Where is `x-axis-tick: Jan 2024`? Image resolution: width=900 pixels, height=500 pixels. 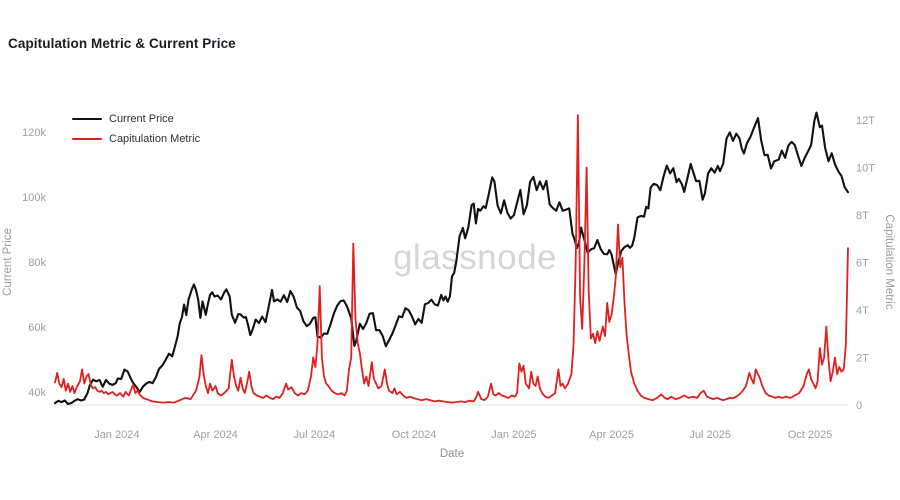 x-axis-tick: Jan 2024 is located at coordinates (116, 435).